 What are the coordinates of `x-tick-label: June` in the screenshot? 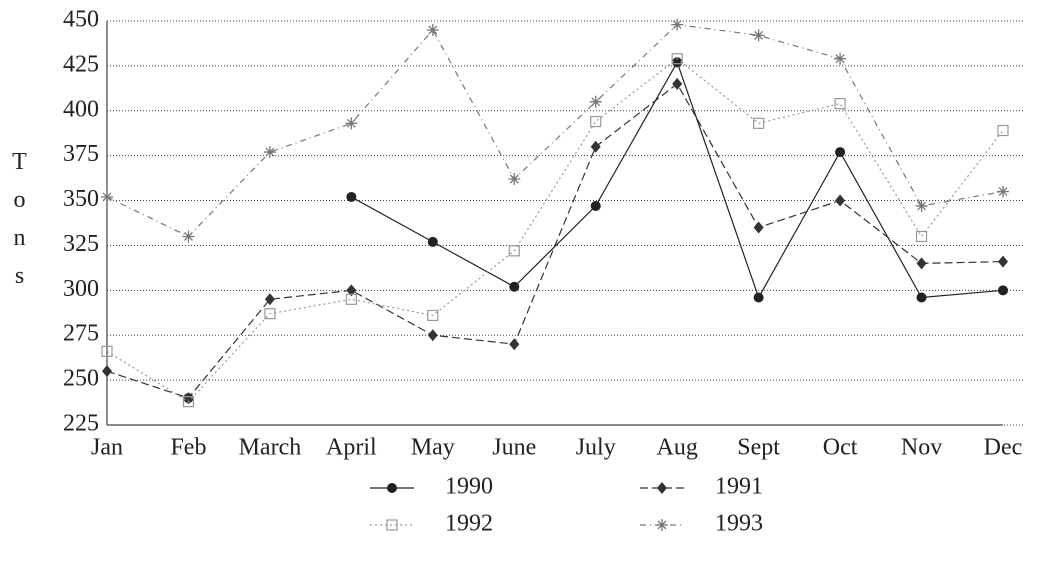 It's located at (514, 448).